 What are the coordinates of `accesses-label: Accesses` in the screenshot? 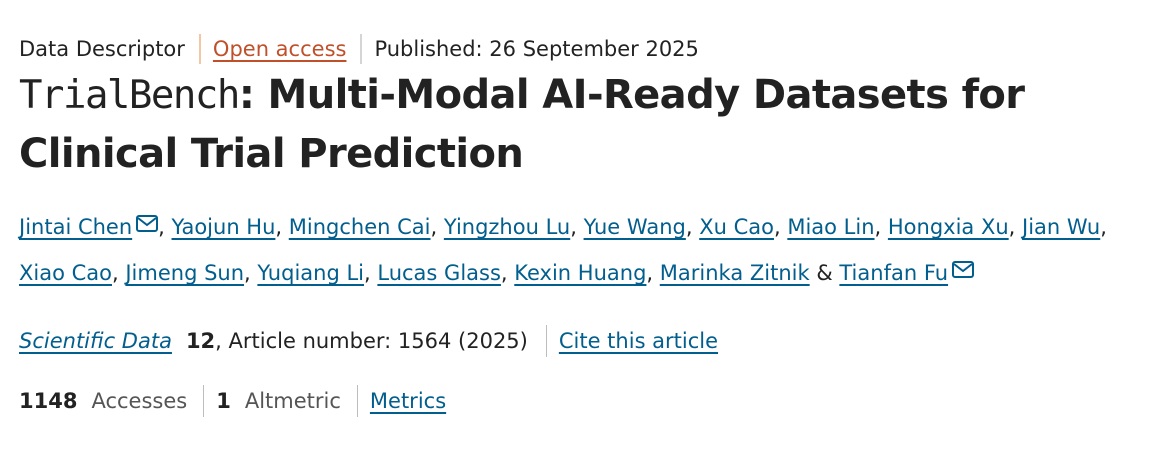 It's located at (139, 401).